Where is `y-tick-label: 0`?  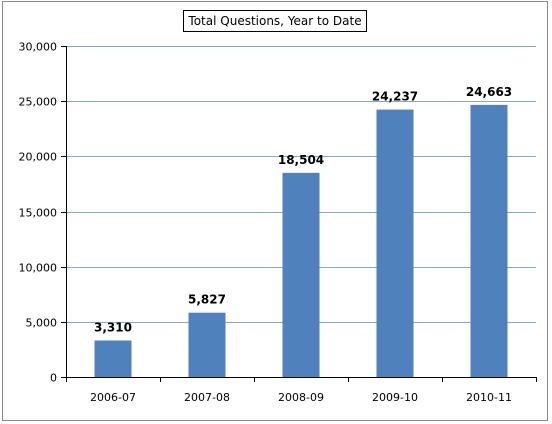 y-tick-label: 0 is located at coordinates (53, 378).